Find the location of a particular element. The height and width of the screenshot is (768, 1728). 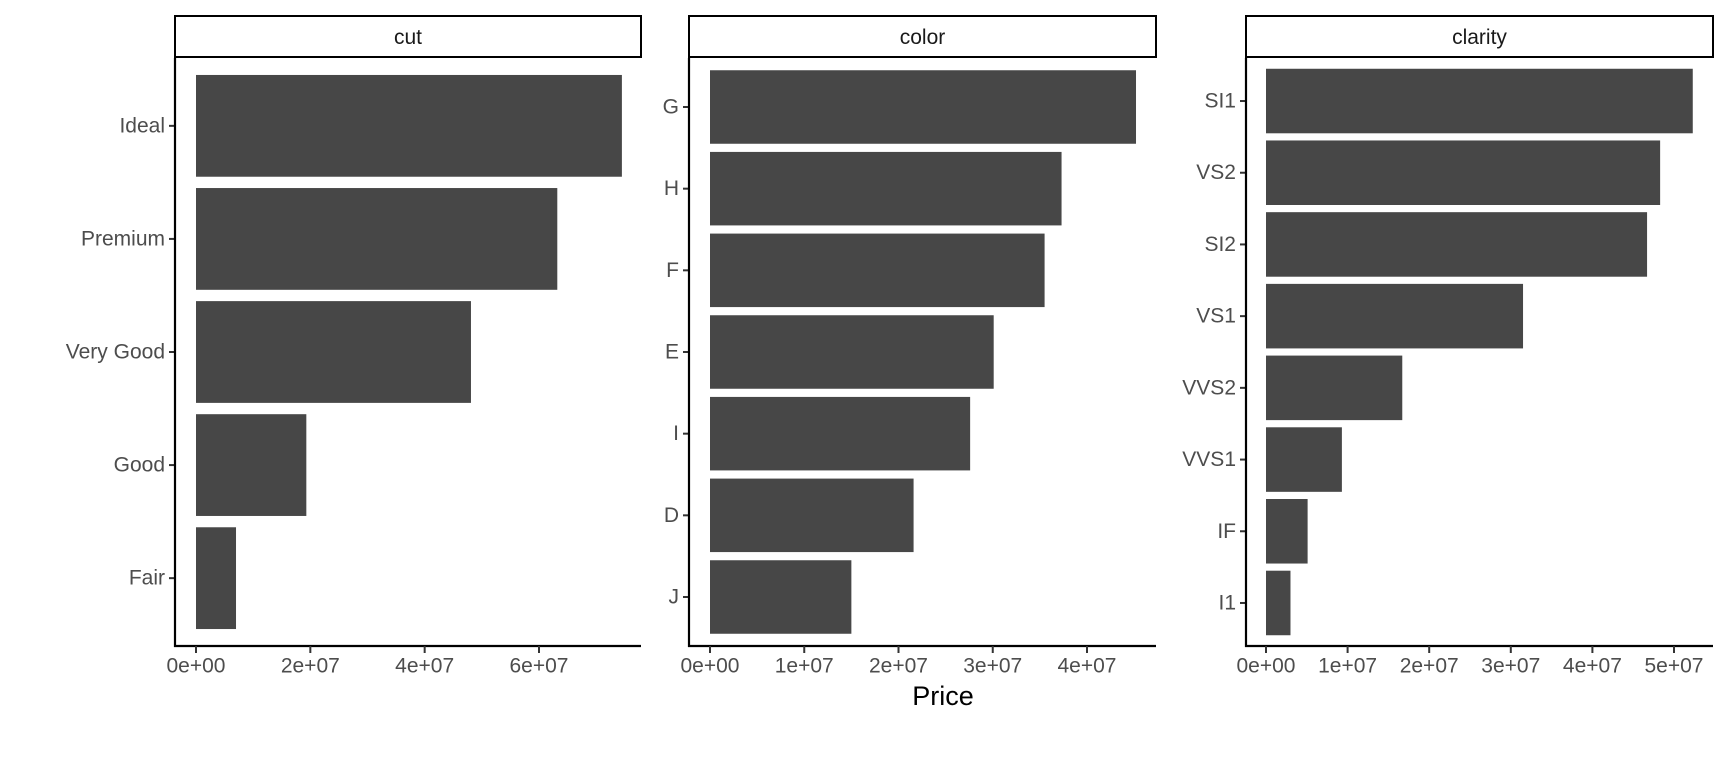

y-tick-label: F is located at coordinates (672, 270).